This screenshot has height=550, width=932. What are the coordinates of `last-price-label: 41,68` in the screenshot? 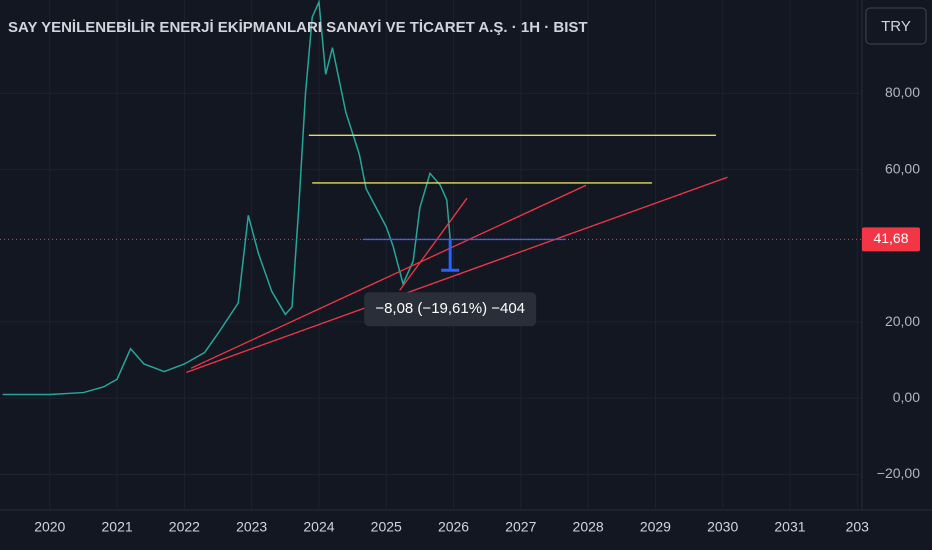 It's located at (890, 238).